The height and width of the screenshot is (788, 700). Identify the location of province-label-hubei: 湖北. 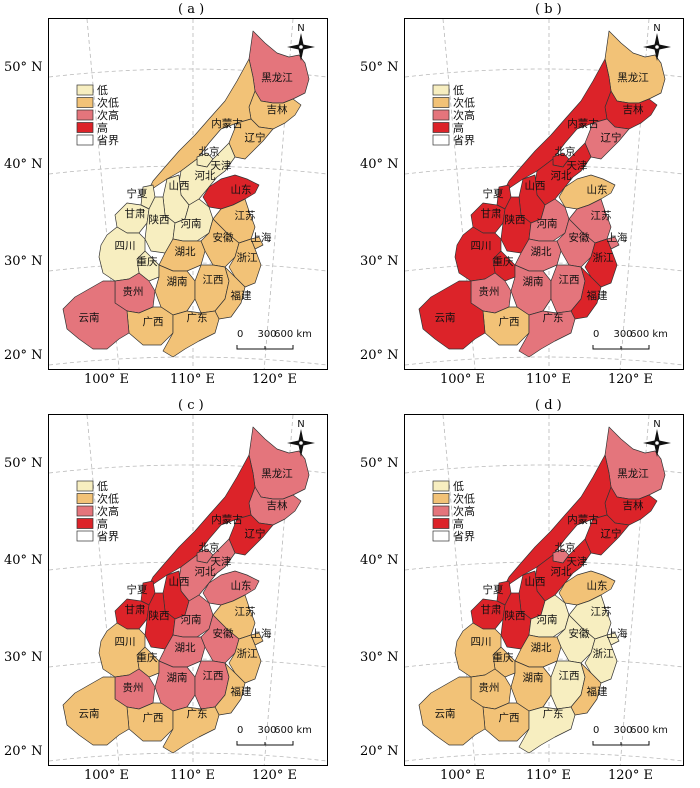
(541, 252).